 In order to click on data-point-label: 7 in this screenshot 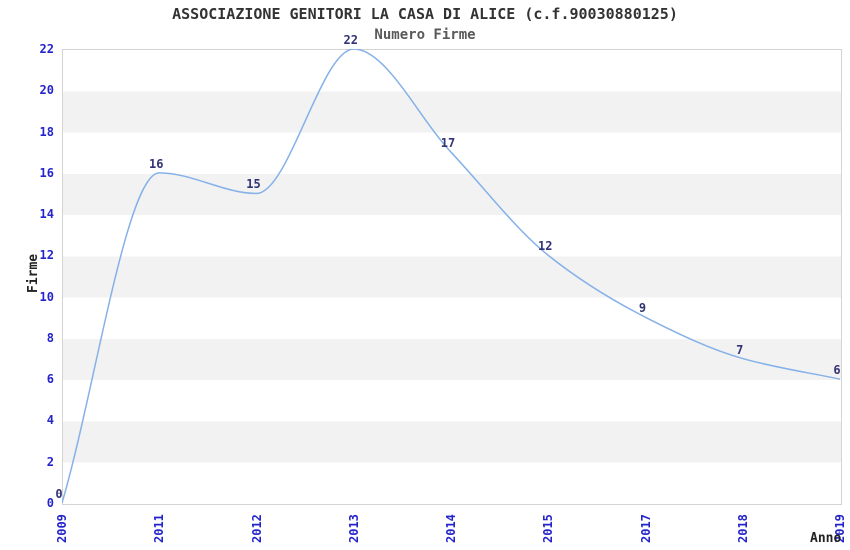, I will do `click(740, 349)`.